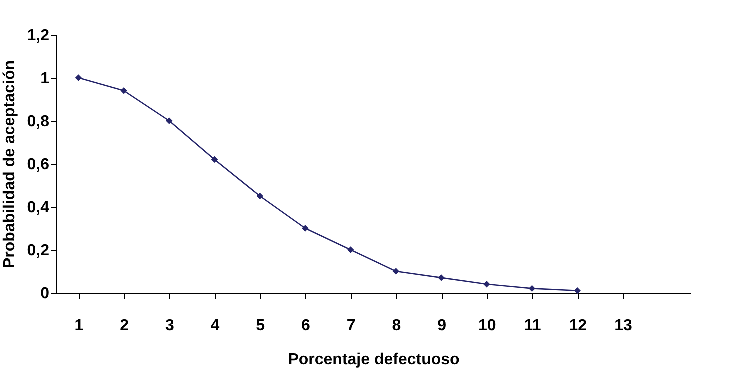 This screenshot has width=744, height=386. I want to click on x-tick-label: 13, so click(623, 326).